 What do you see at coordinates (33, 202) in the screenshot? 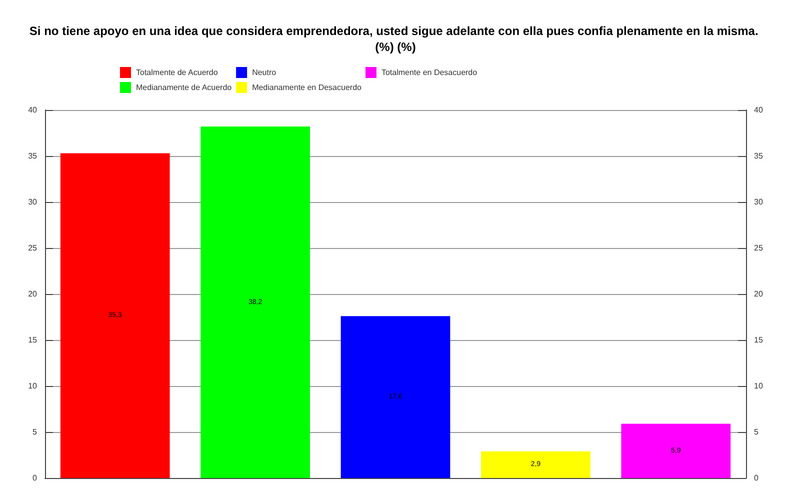
I see `y-tick-label: 30` at bounding box center [33, 202].